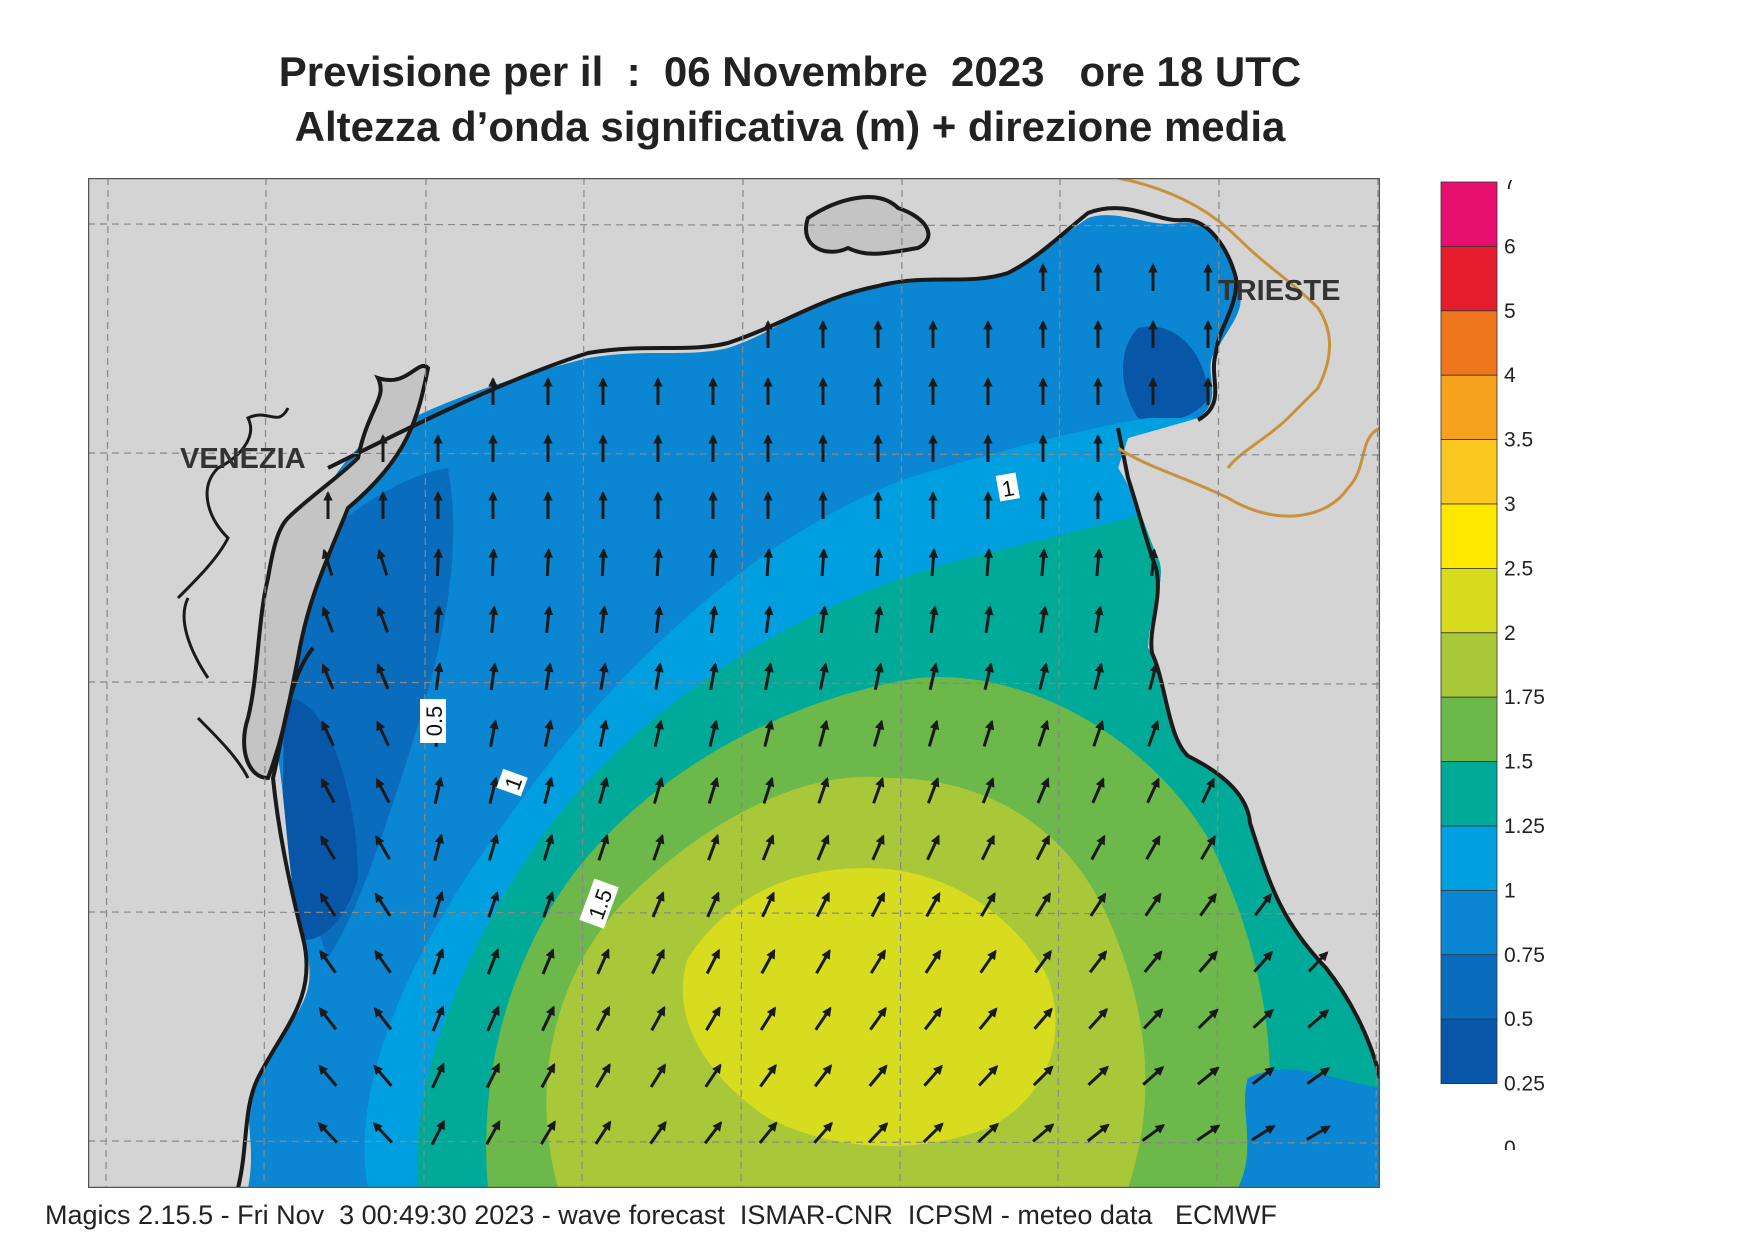 The image size is (1755, 1242). I want to click on band-se, so click(1309, 1128).